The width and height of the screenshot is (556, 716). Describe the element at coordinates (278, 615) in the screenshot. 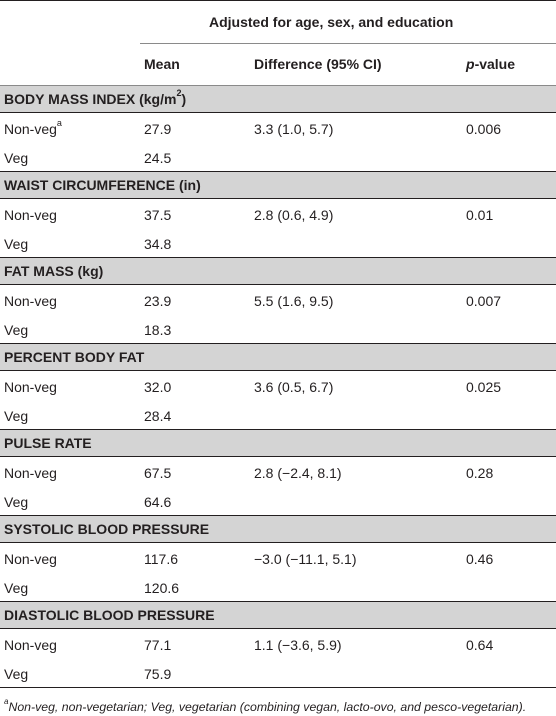

I see `section-title: DIASTOLIC BLOOD PRESSURE` at that location.